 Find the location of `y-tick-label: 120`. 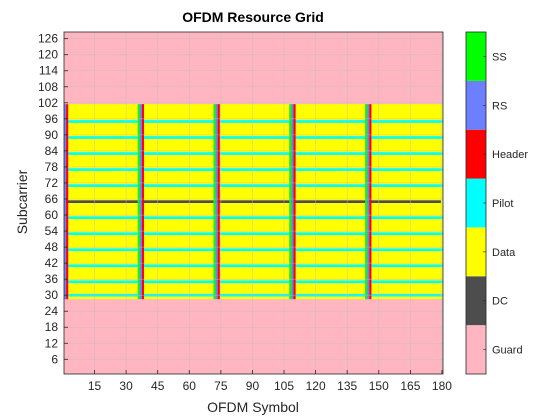

y-tick-label: 120 is located at coordinates (48, 55).